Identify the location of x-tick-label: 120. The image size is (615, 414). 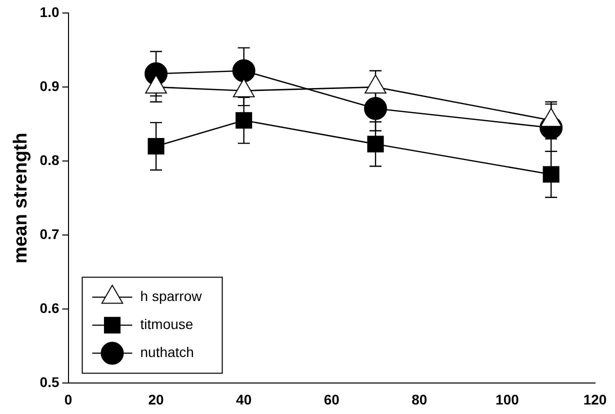
(595, 399).